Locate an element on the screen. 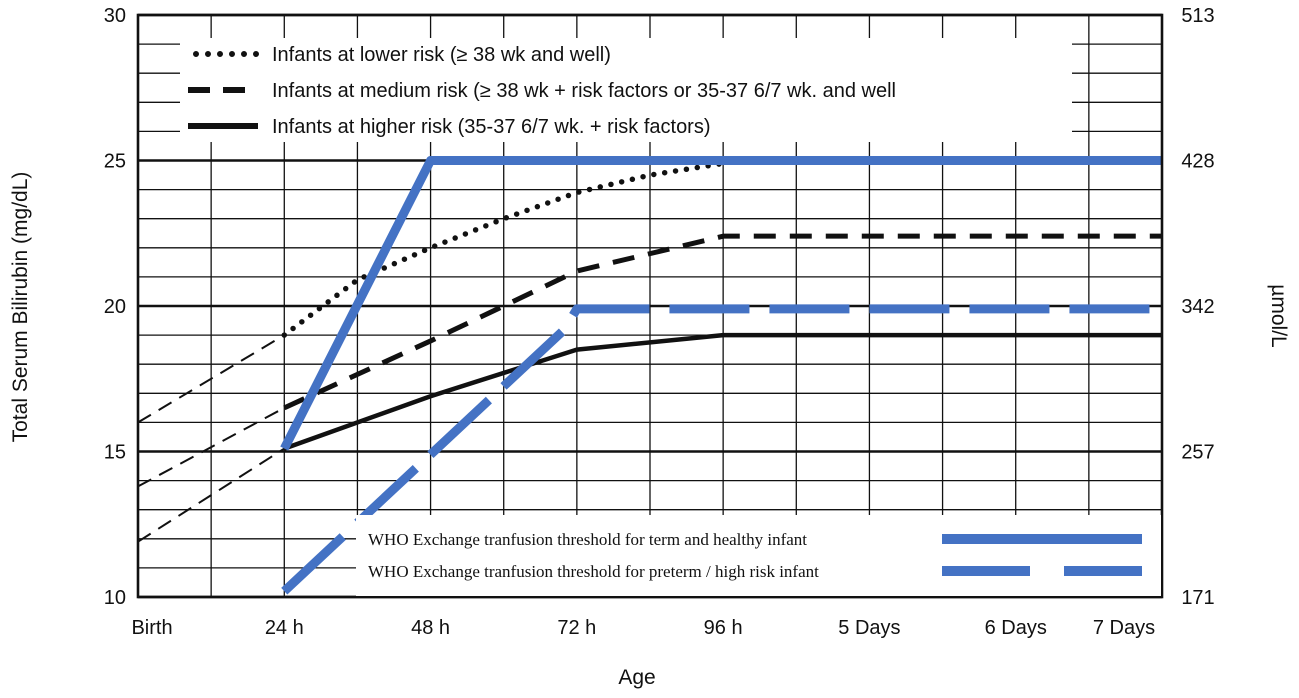 This screenshot has width=1299, height=698. series-2-line is located at coordinates (722, 391).